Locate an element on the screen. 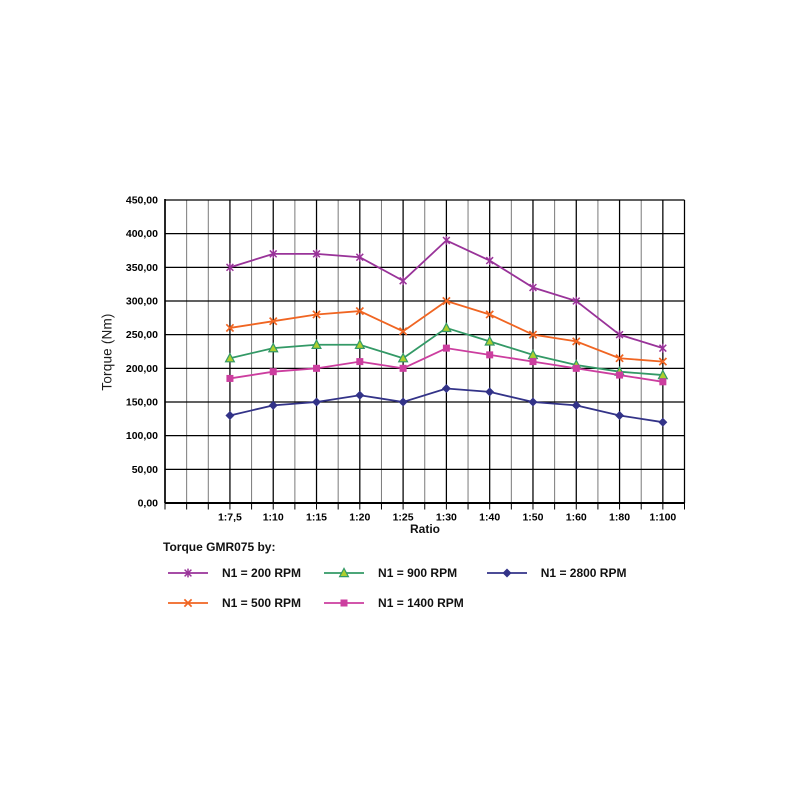 The image size is (800, 800). legend-item-n1-200-rpm: N1 = 200 RPM is located at coordinates (234, 572).